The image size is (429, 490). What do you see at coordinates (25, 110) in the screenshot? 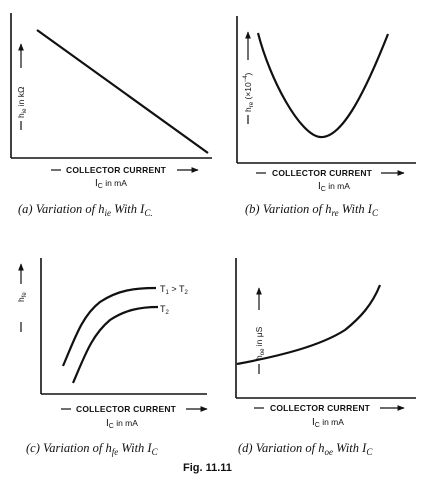
I see `panel-a-y-sub: ie` at bounding box center [25, 110].